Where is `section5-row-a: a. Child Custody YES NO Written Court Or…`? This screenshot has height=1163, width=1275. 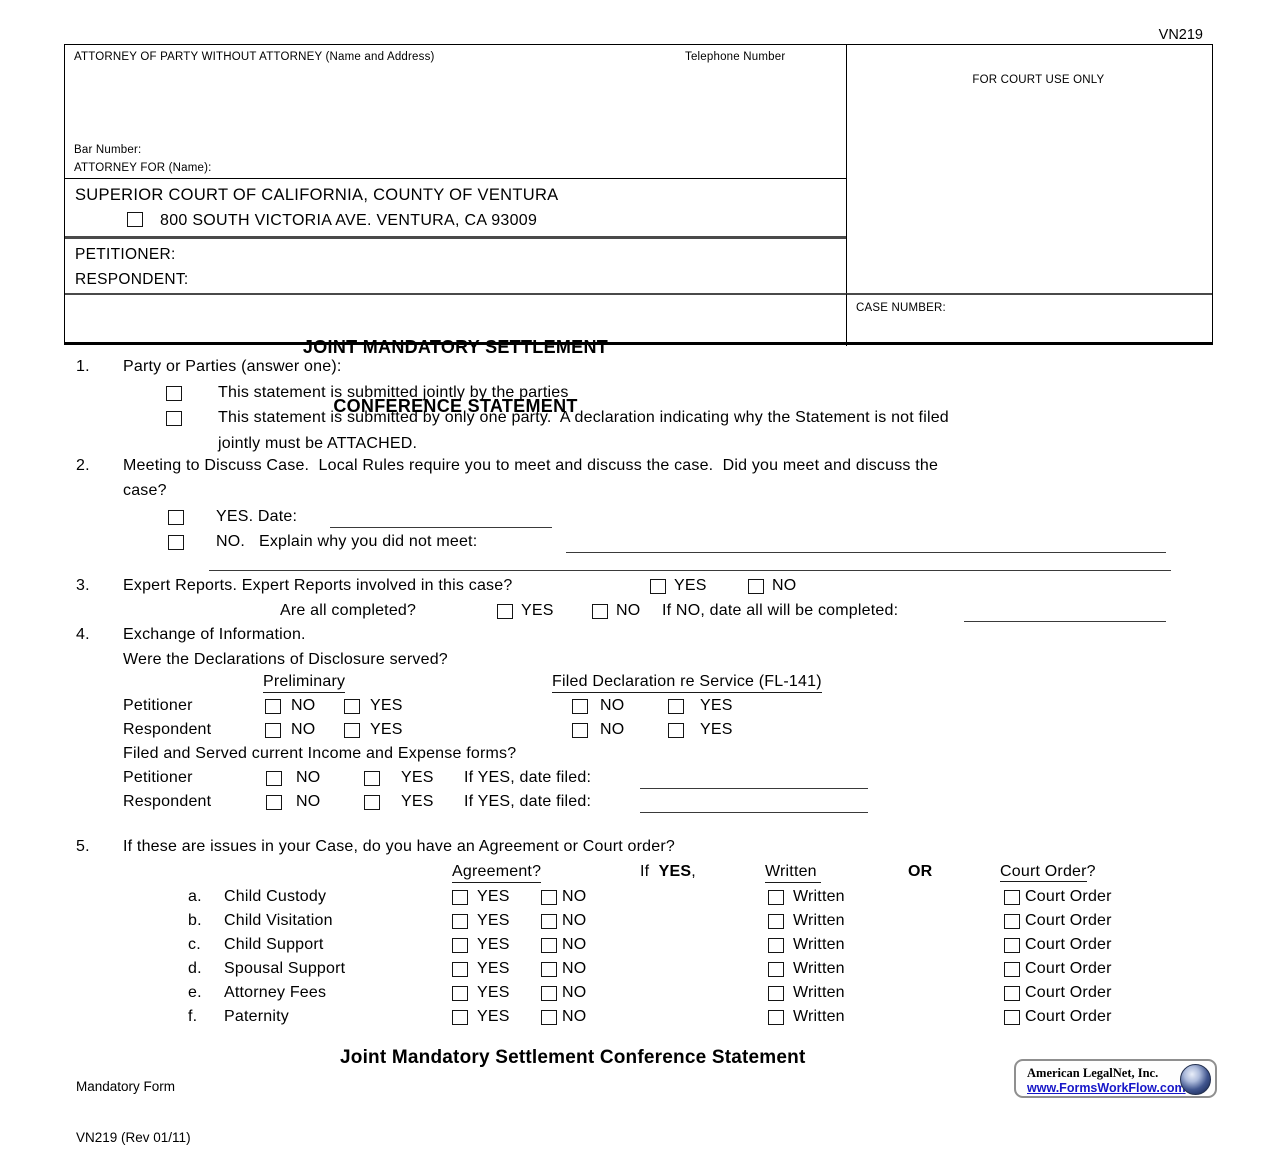 section5-row-a: a. Child Custody YES NO Written Court Or… is located at coordinates (637, 900).